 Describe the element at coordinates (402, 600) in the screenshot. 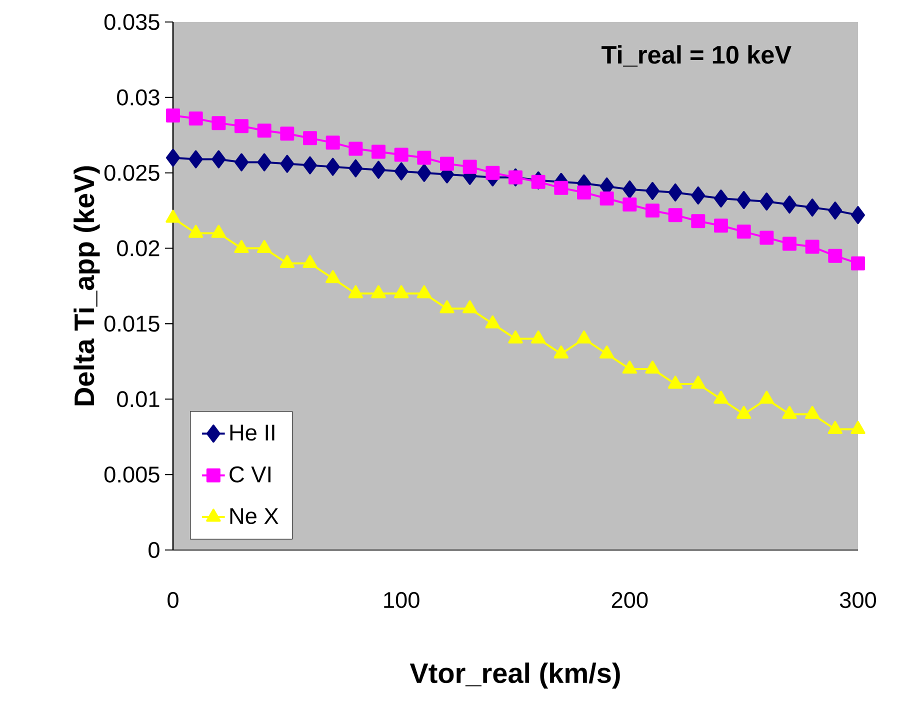

I see `x-tick-label: 100` at that location.